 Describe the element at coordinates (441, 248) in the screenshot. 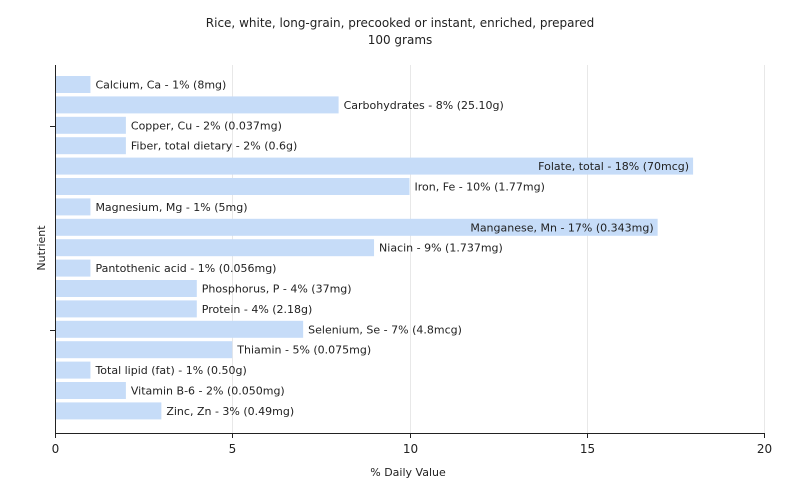

I see `bar-label-8: Niacin - 9% (1.737mg)` at that location.